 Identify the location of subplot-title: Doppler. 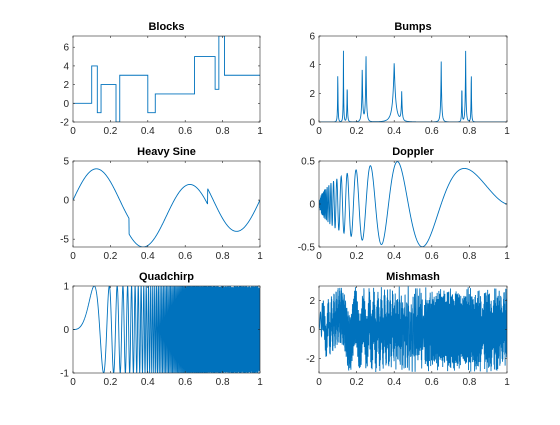
(413, 152).